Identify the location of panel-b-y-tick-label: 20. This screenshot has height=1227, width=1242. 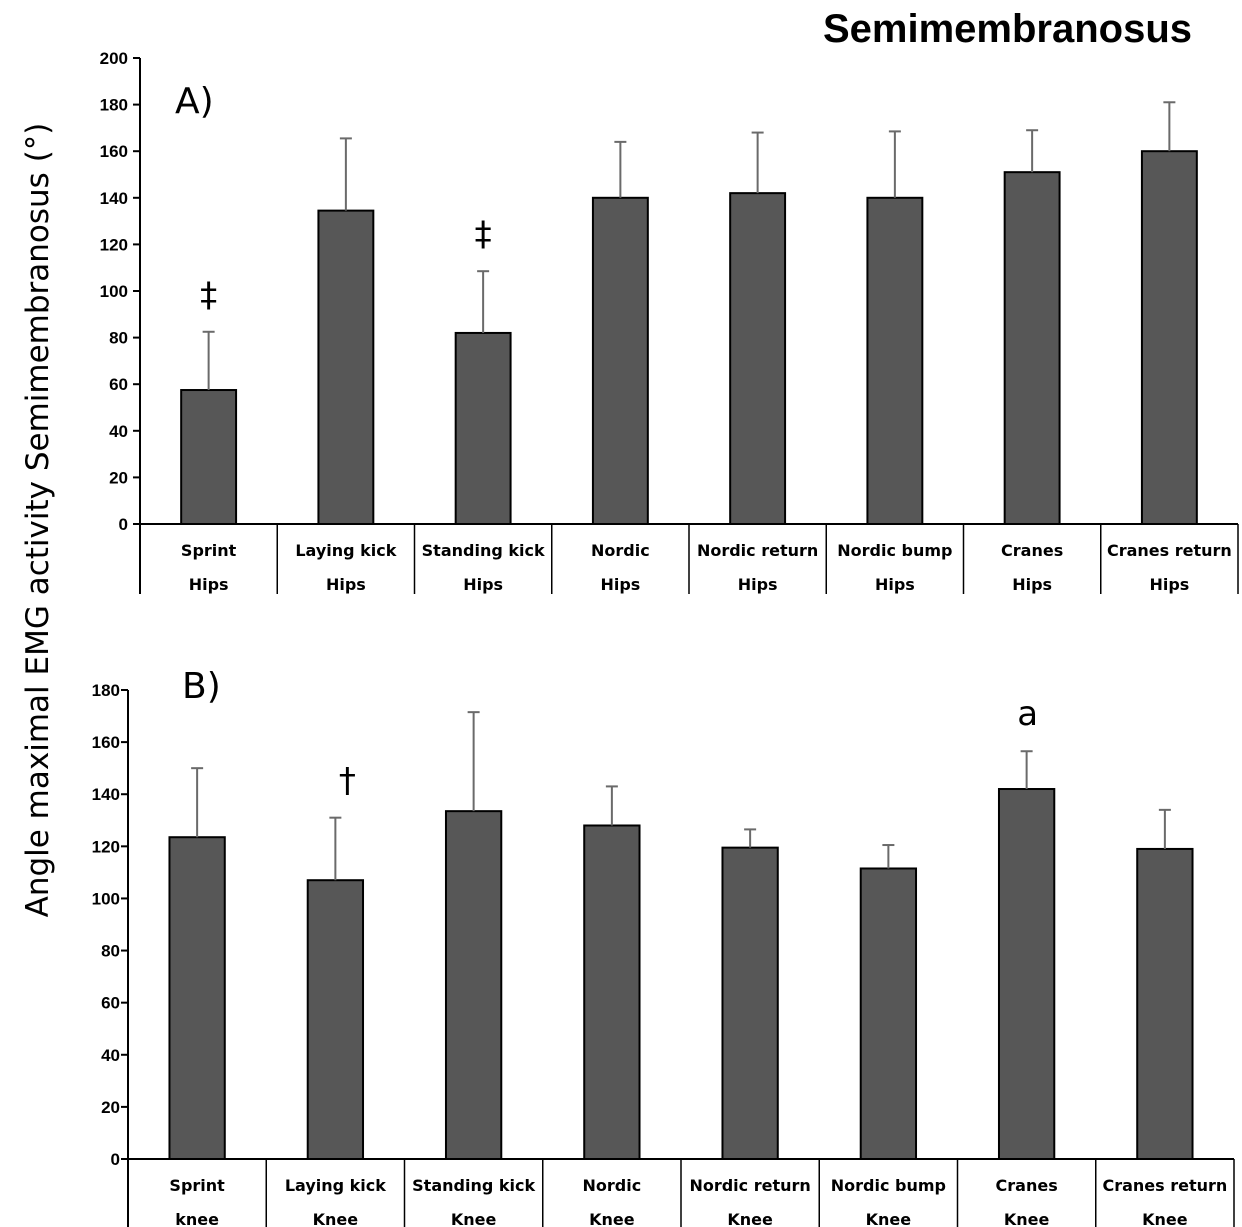
(110, 1107).